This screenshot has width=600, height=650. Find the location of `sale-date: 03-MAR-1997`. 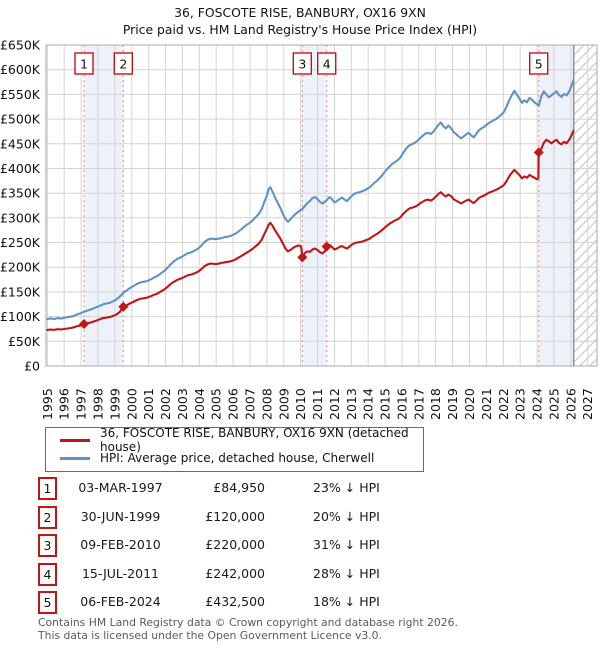

sale-date: 03-MAR-1997 is located at coordinates (120, 487).